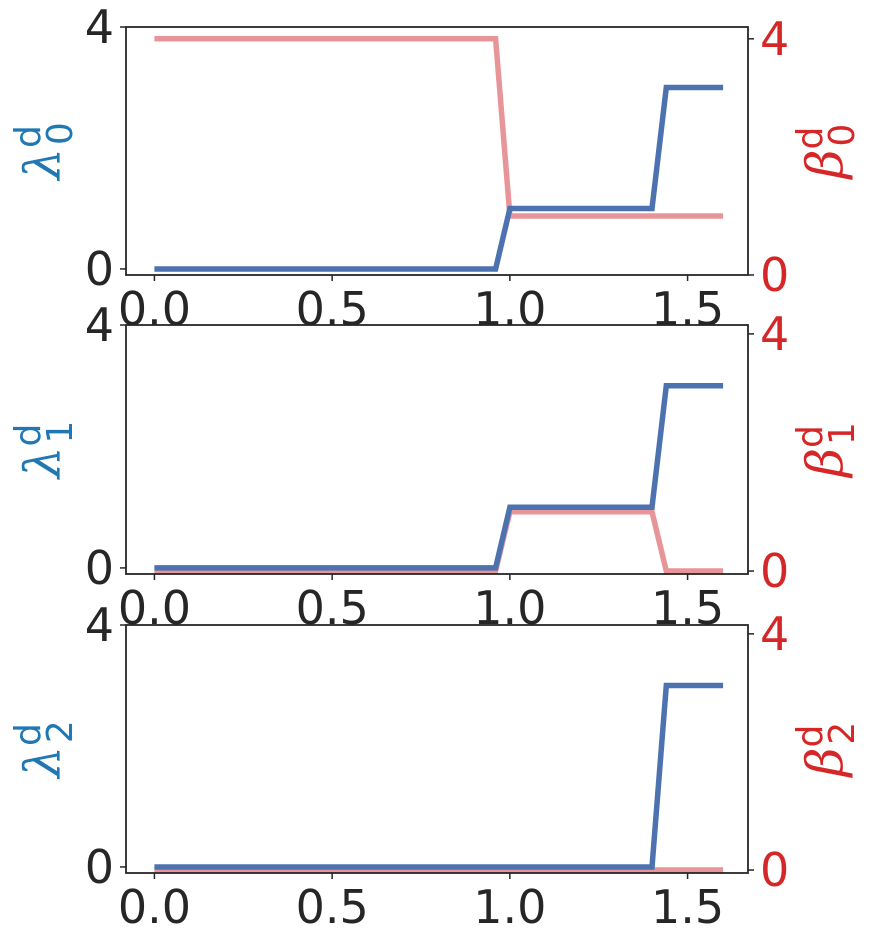 The height and width of the screenshot is (940, 873). Describe the element at coordinates (44, 450) in the screenshot. I see `left-y-axis-label: λd1` at that location.